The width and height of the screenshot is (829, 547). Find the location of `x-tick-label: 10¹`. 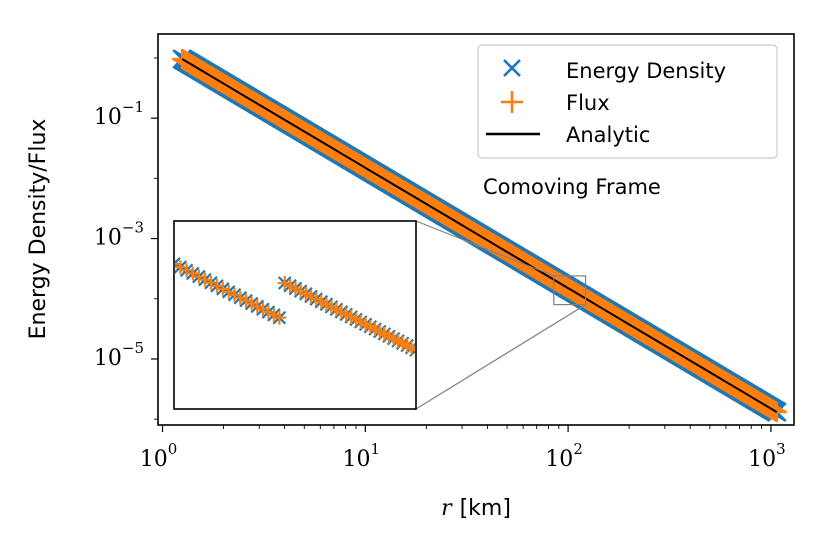

x-tick-label: 10¹ is located at coordinates (362, 456).